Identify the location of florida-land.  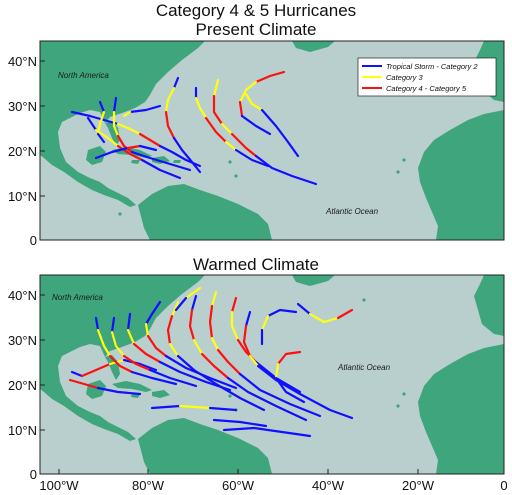
(112, 133).